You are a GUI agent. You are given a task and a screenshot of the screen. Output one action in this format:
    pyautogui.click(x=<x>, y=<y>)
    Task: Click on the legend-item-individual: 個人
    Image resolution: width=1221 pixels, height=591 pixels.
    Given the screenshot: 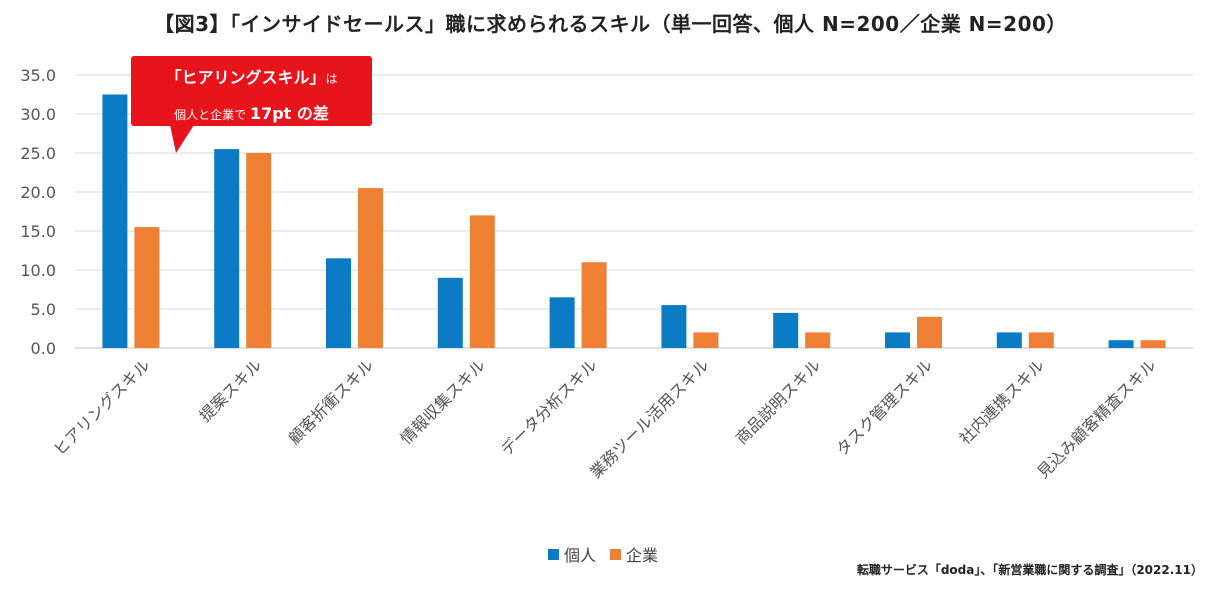 What is the action you would take?
    pyautogui.click(x=572, y=554)
    